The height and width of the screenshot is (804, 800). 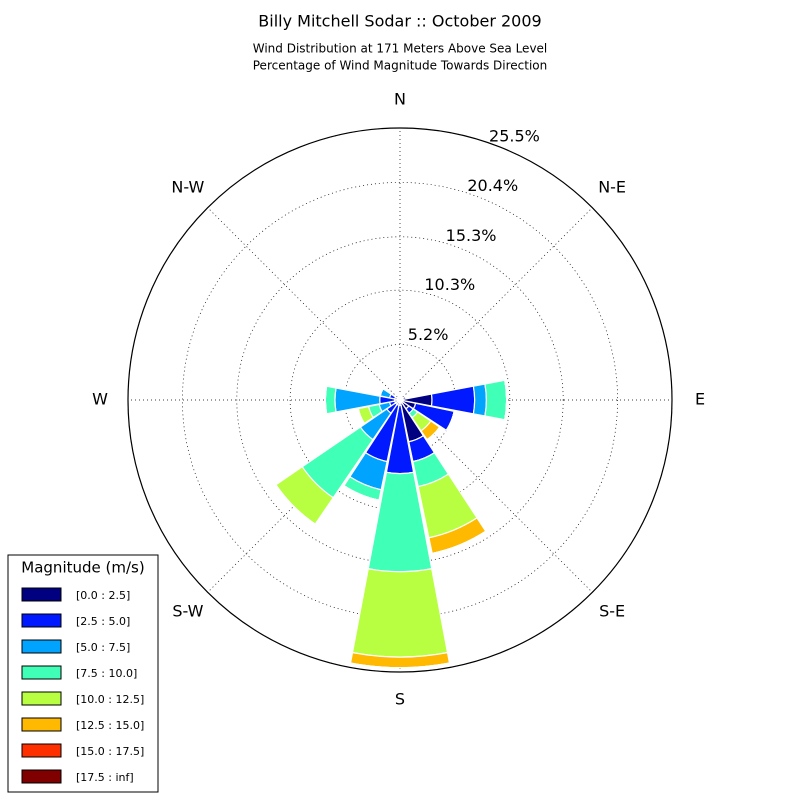 I want to click on legend-label: [2.5 : 5.0], so click(x=103, y=621).